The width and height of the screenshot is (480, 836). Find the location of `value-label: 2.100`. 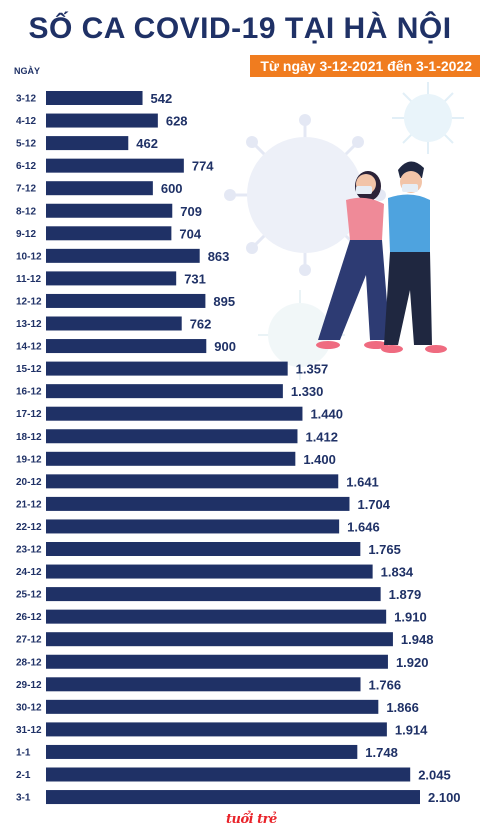

value-label: 2.100 is located at coordinates (444, 797).